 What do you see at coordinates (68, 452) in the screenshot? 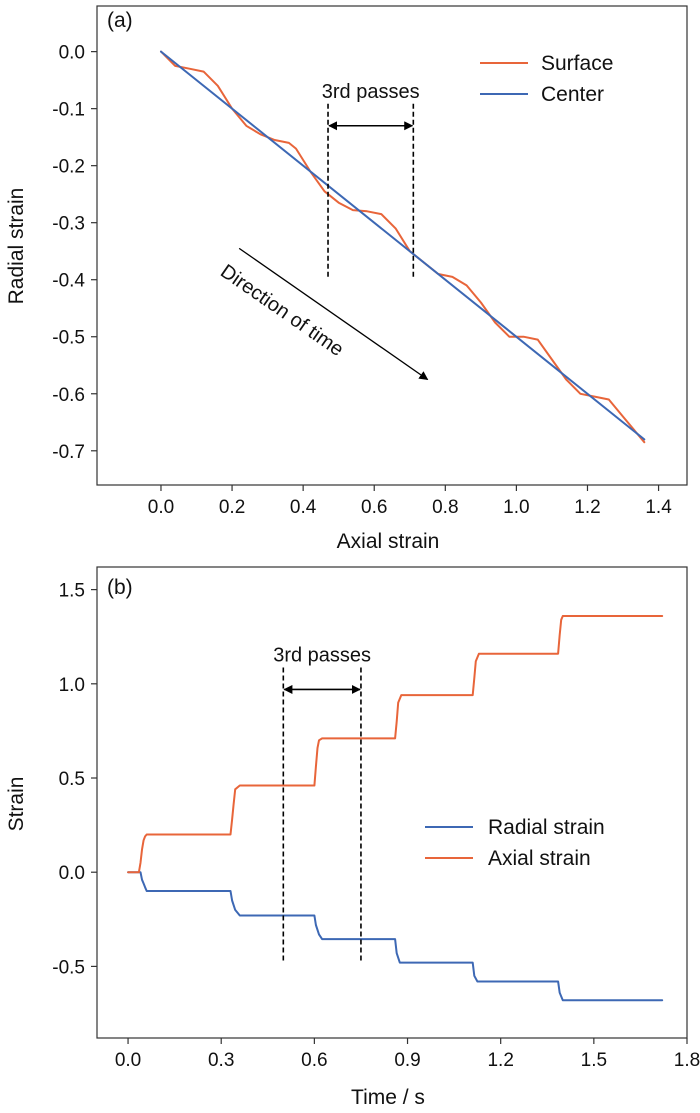
I see `y-tick-label: -0.7` at bounding box center [68, 452].